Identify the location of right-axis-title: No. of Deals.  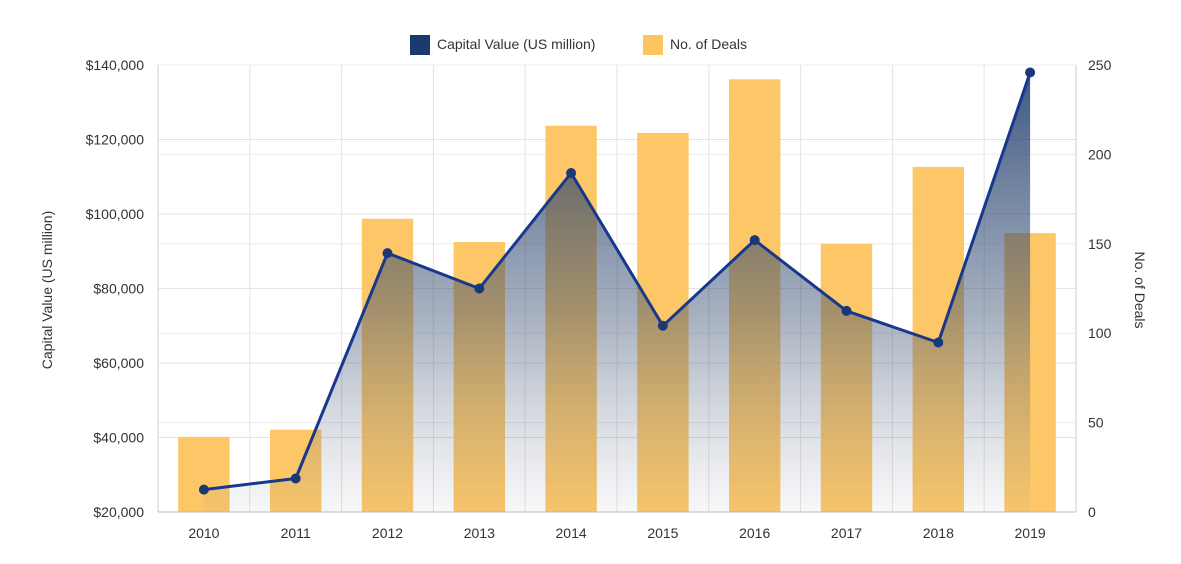
(1140, 289).